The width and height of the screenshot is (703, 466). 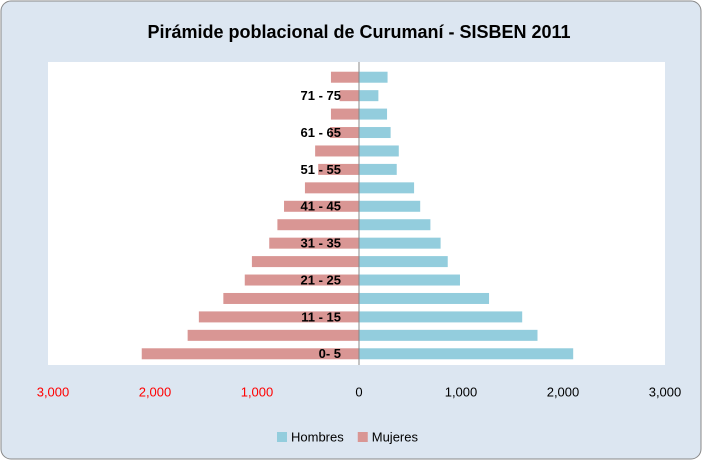 What do you see at coordinates (317, 436) in the screenshot?
I see `legend-label: Hombres` at bounding box center [317, 436].